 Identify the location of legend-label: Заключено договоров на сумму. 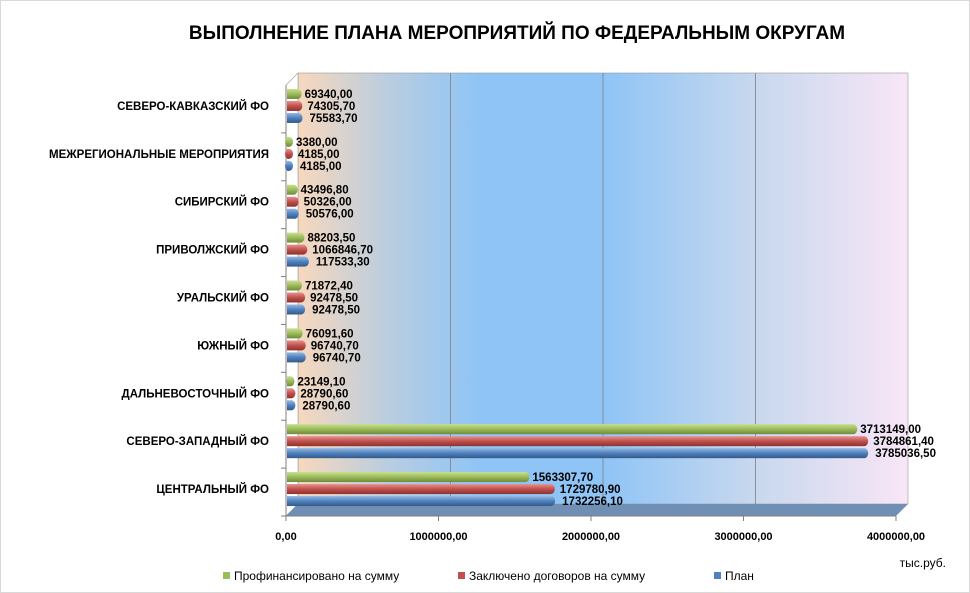
(557, 576).